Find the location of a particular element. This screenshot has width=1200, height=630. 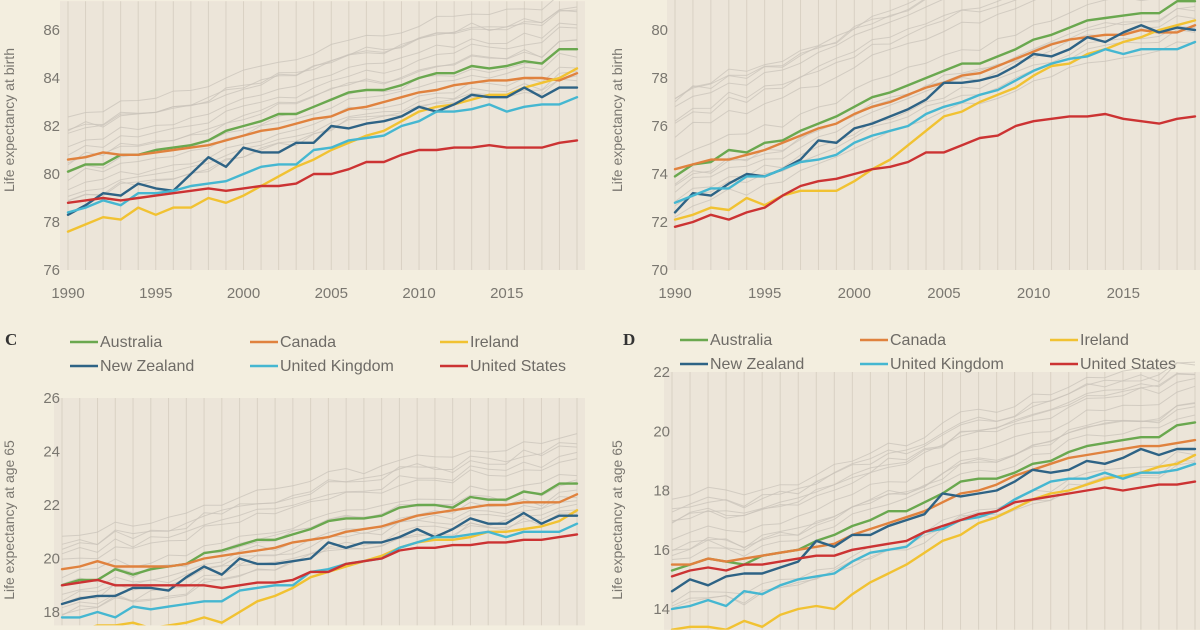

series-line-australia is located at coordinates (322, 110).